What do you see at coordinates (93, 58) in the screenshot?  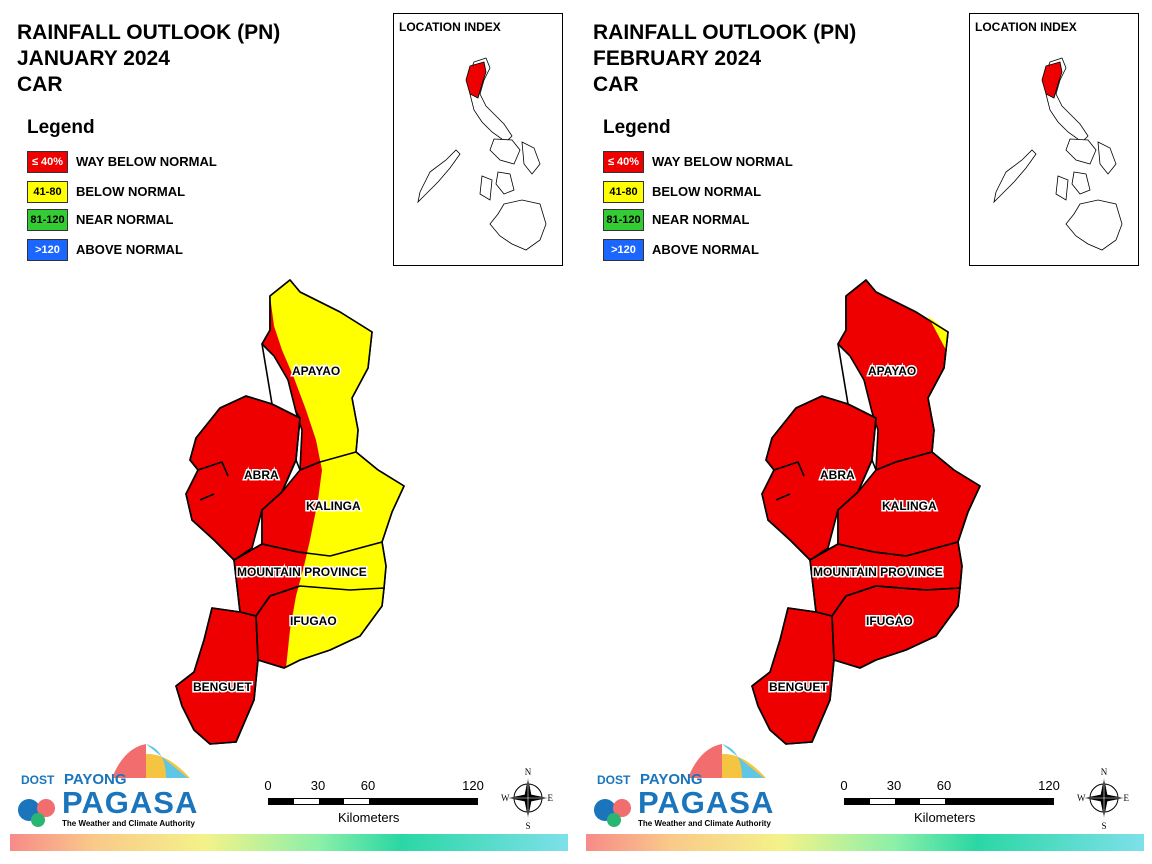 I see `title-line-2: JANUARY 2024` at bounding box center [93, 58].